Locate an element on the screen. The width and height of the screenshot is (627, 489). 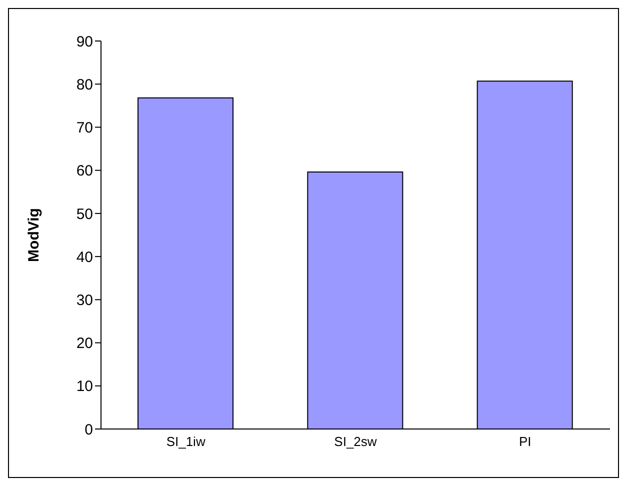
y-tick-label: 80 is located at coordinates (84, 85).